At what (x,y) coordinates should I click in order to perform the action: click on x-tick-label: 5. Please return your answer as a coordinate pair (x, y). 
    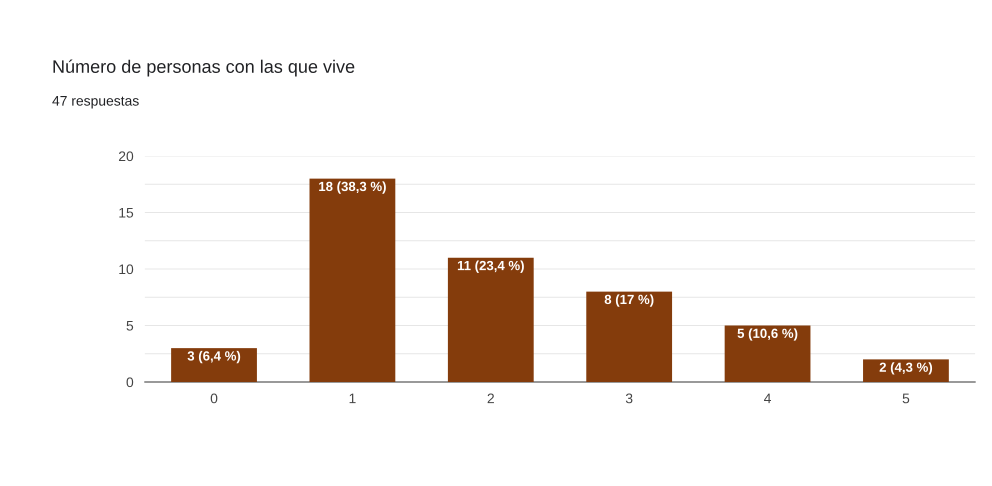
    Looking at the image, I should click on (906, 399).